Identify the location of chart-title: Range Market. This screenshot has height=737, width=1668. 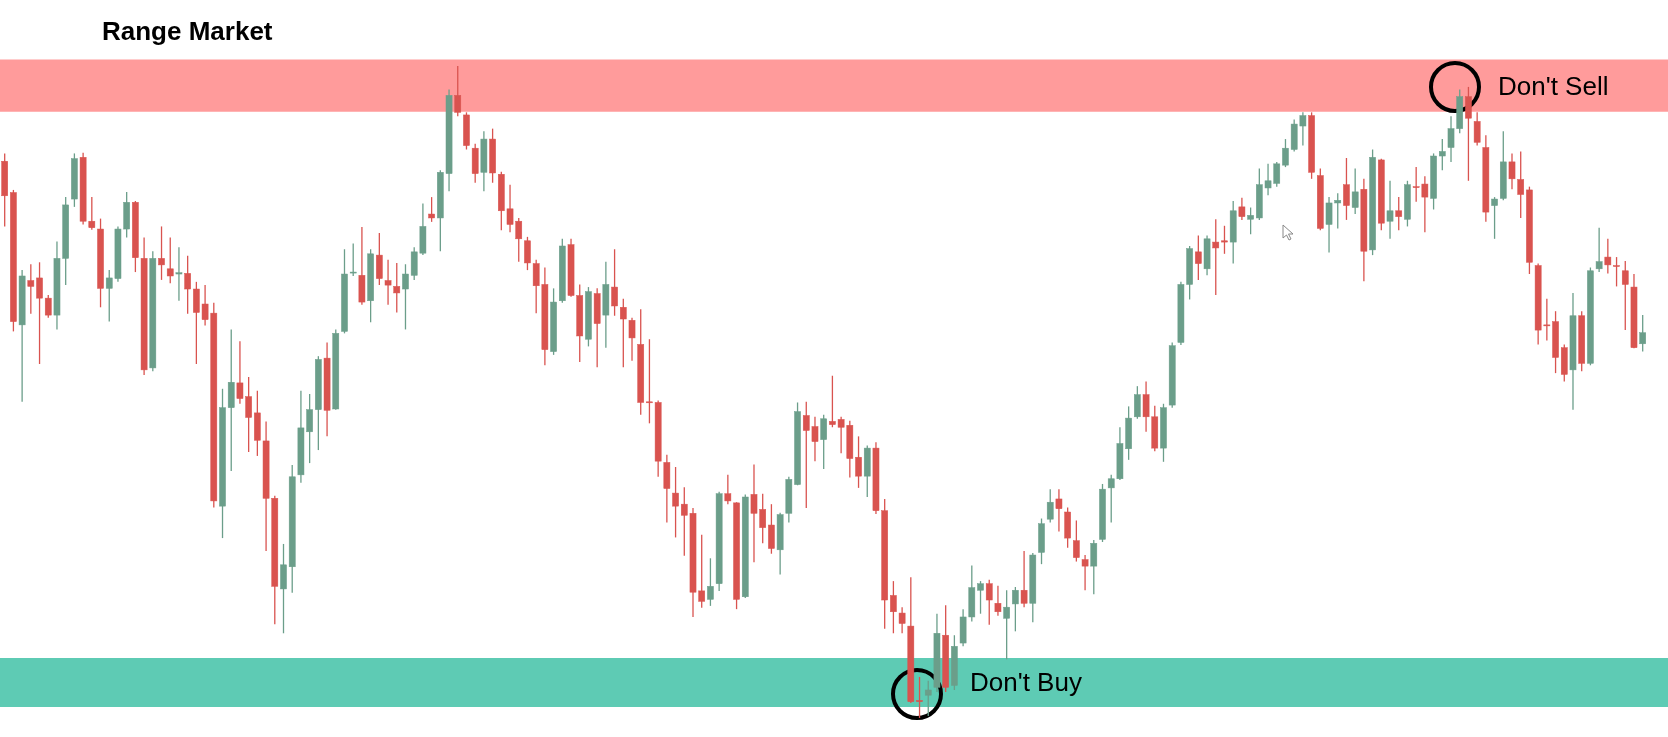
(187, 31).